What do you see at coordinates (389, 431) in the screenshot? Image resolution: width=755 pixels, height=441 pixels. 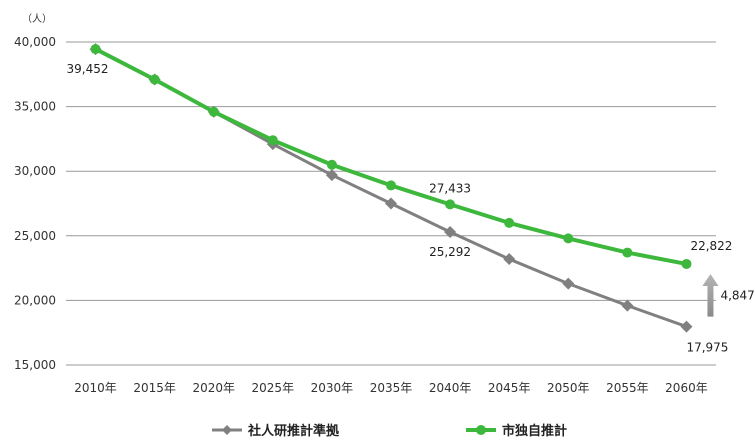 I see `legend: 社人研推計準拠 市独自推計` at bounding box center [389, 431].